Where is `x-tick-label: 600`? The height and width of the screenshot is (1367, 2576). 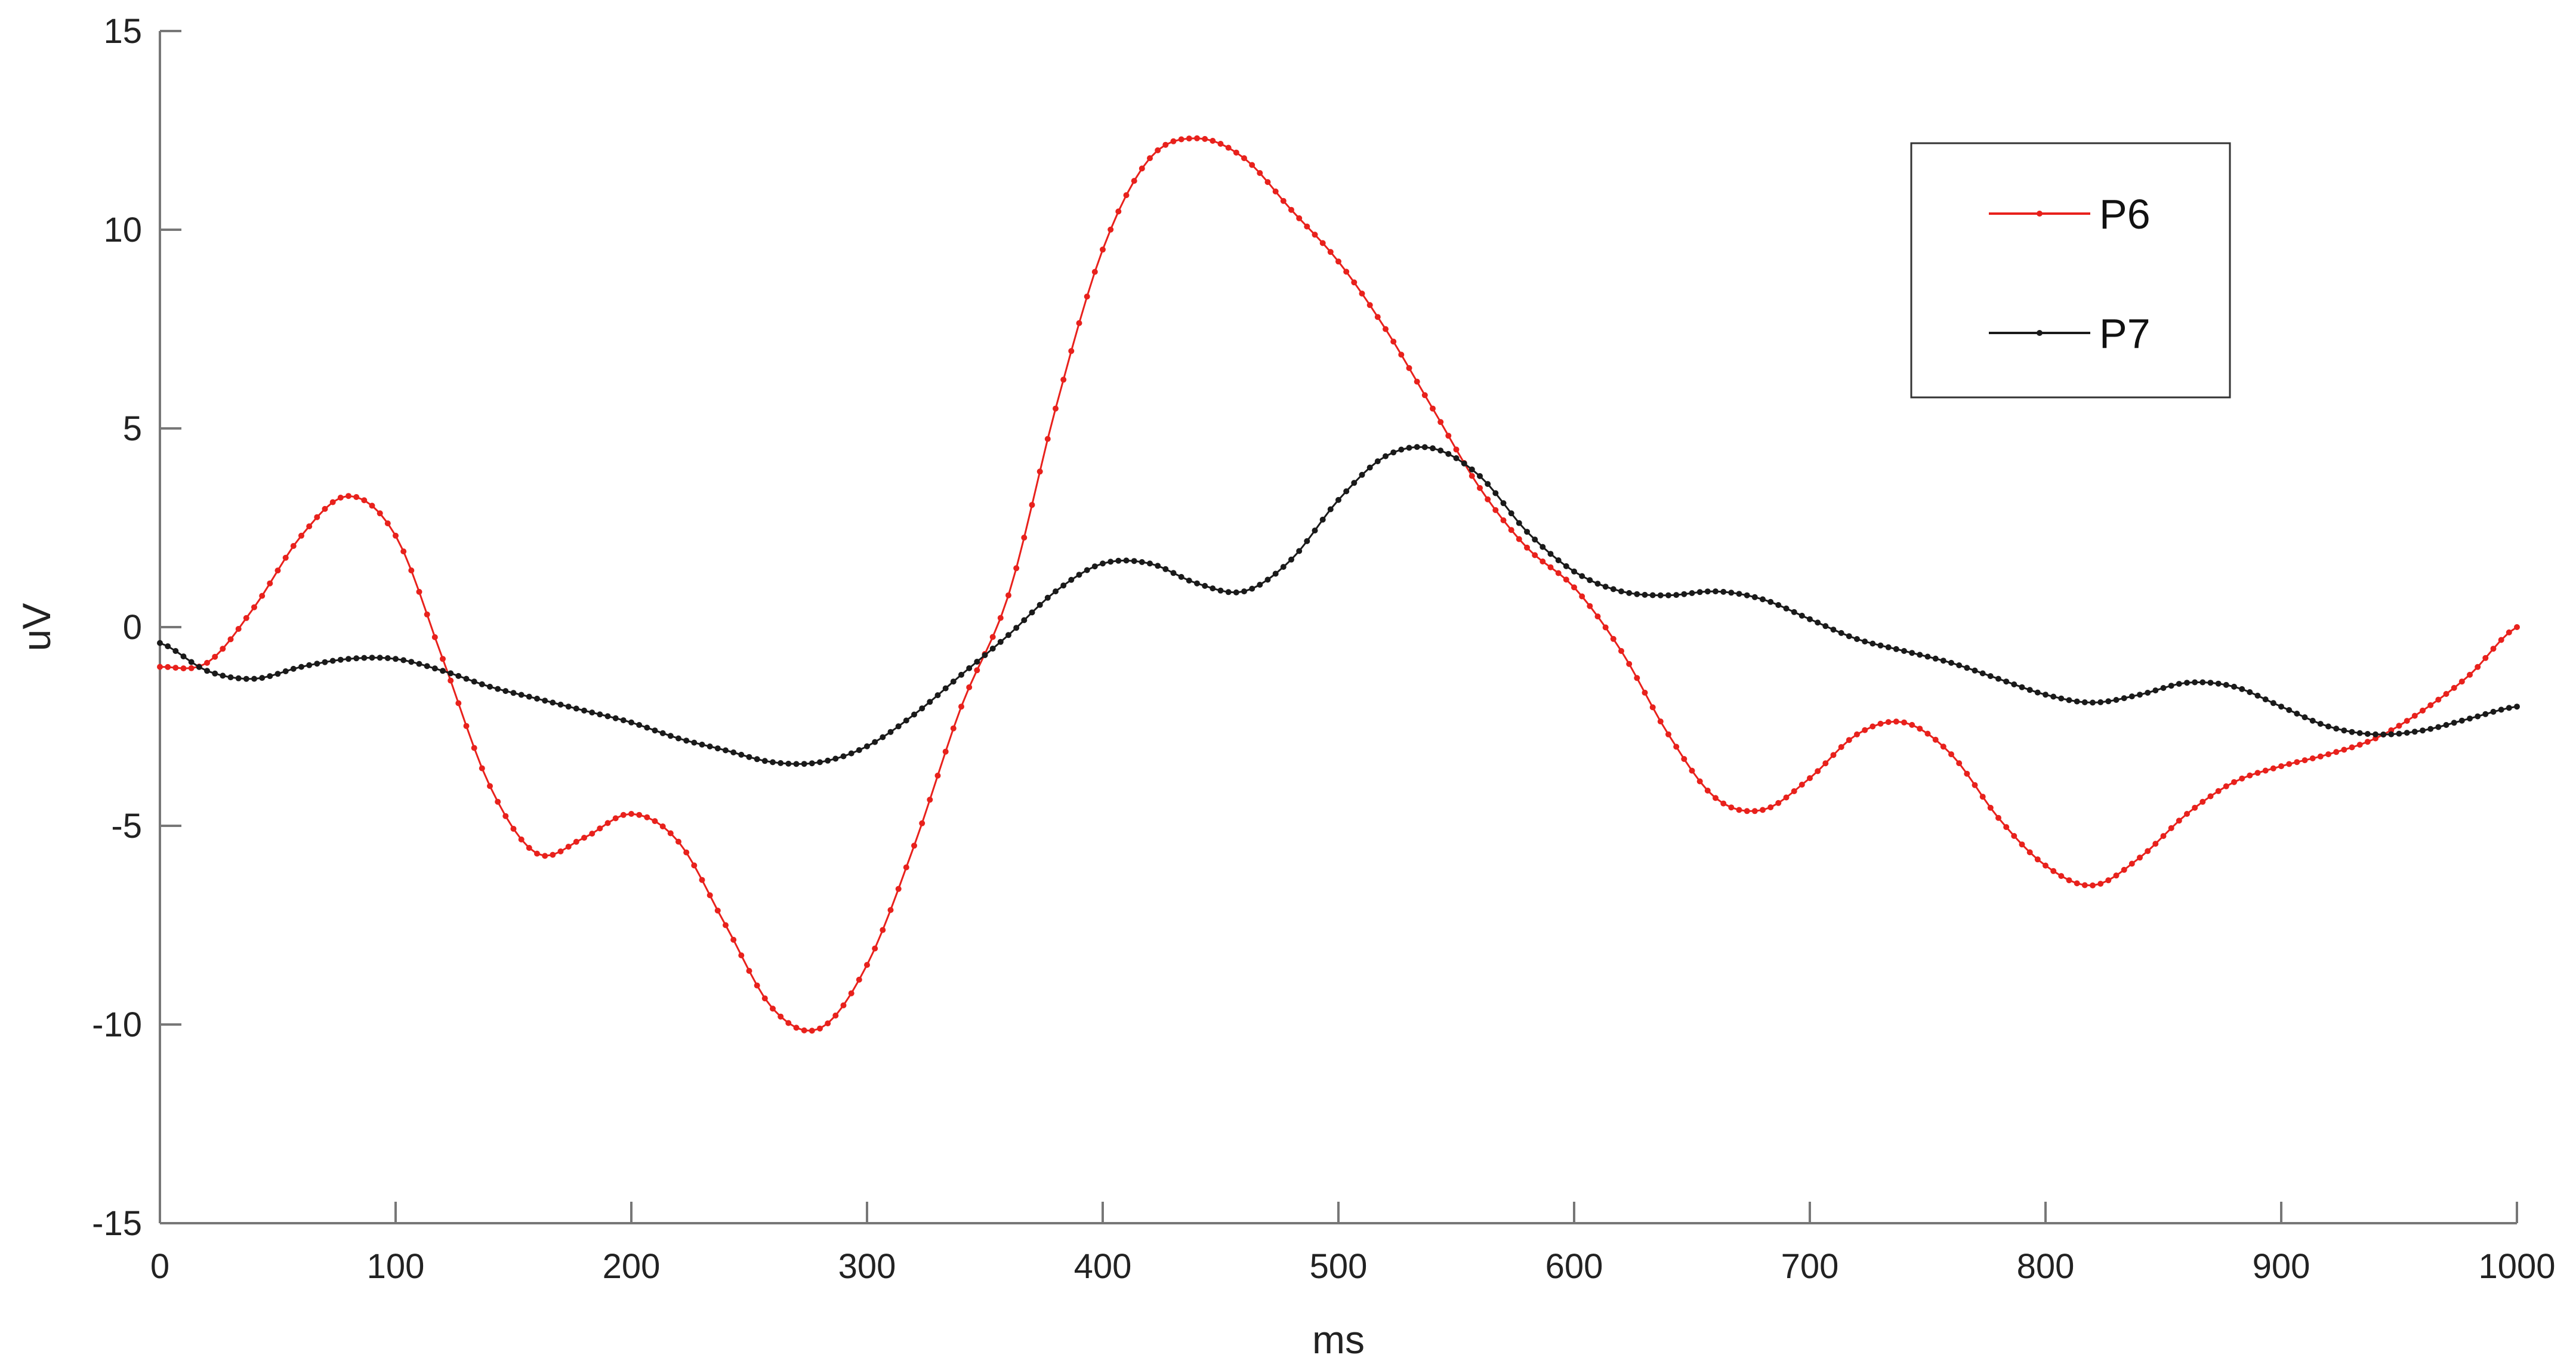 x-tick-label: 600 is located at coordinates (1574, 1266).